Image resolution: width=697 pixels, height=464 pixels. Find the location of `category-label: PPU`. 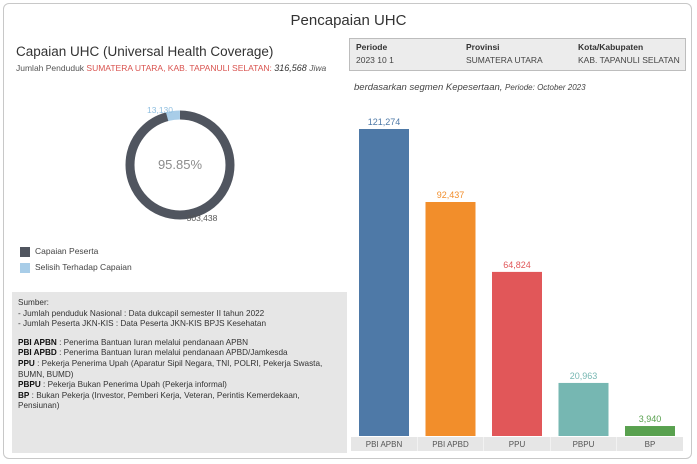

category-label: PPU is located at coordinates (517, 444).